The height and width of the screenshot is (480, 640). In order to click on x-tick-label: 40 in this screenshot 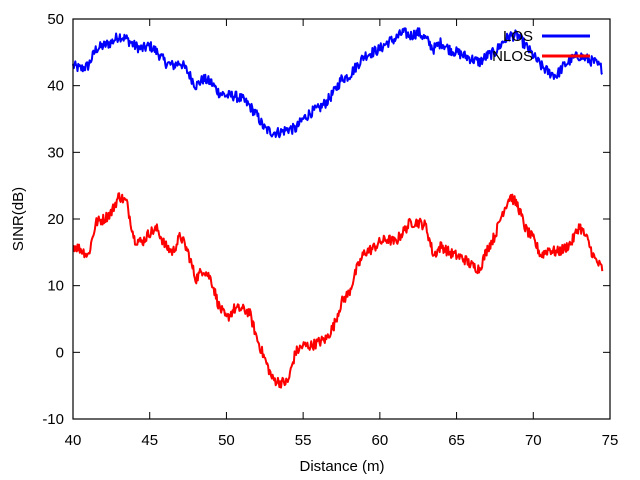, I will do `click(73, 440)`.